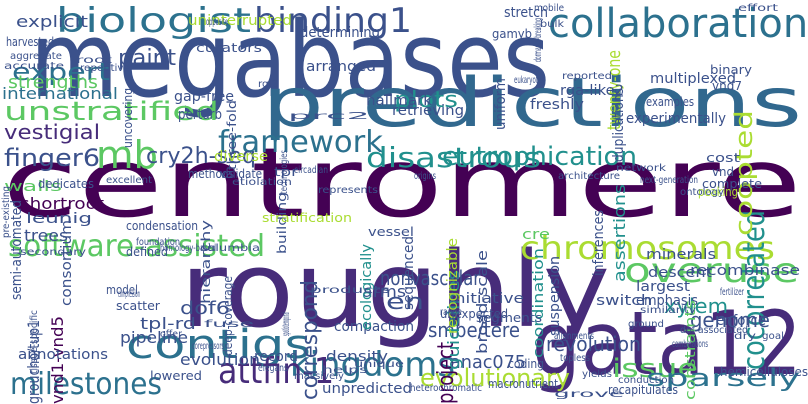  I want to click on cloud-word: recombinase, so click(745, 271).